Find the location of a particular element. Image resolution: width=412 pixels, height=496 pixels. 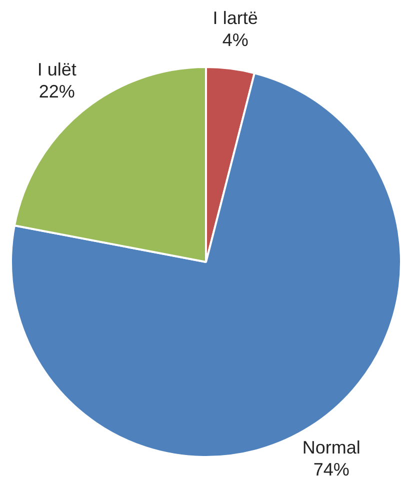

data-label: 22% is located at coordinates (56, 92).